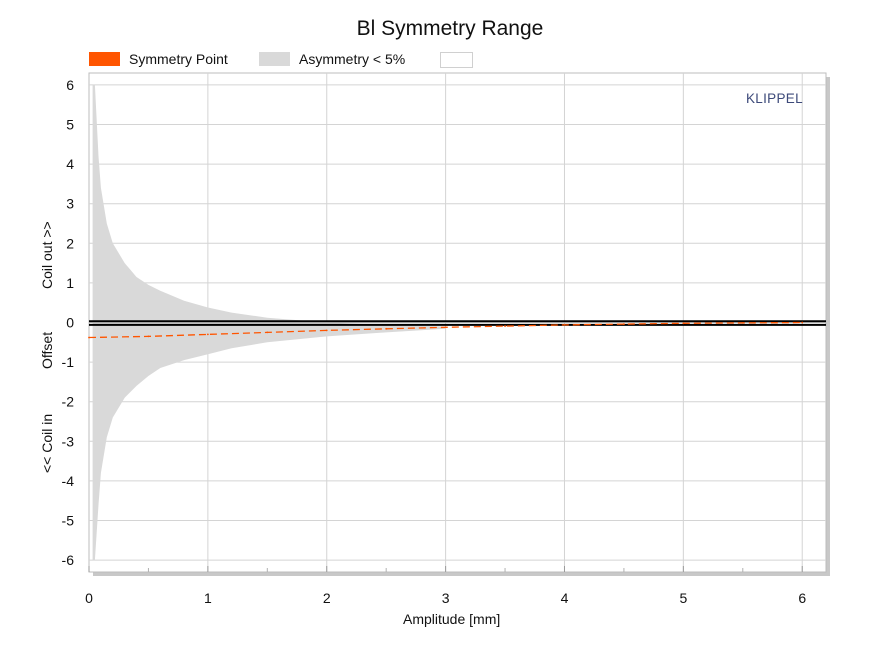 This screenshot has width=879, height=646. Describe the element at coordinates (446, 598) in the screenshot. I see `x-tick-label: 3` at that location.